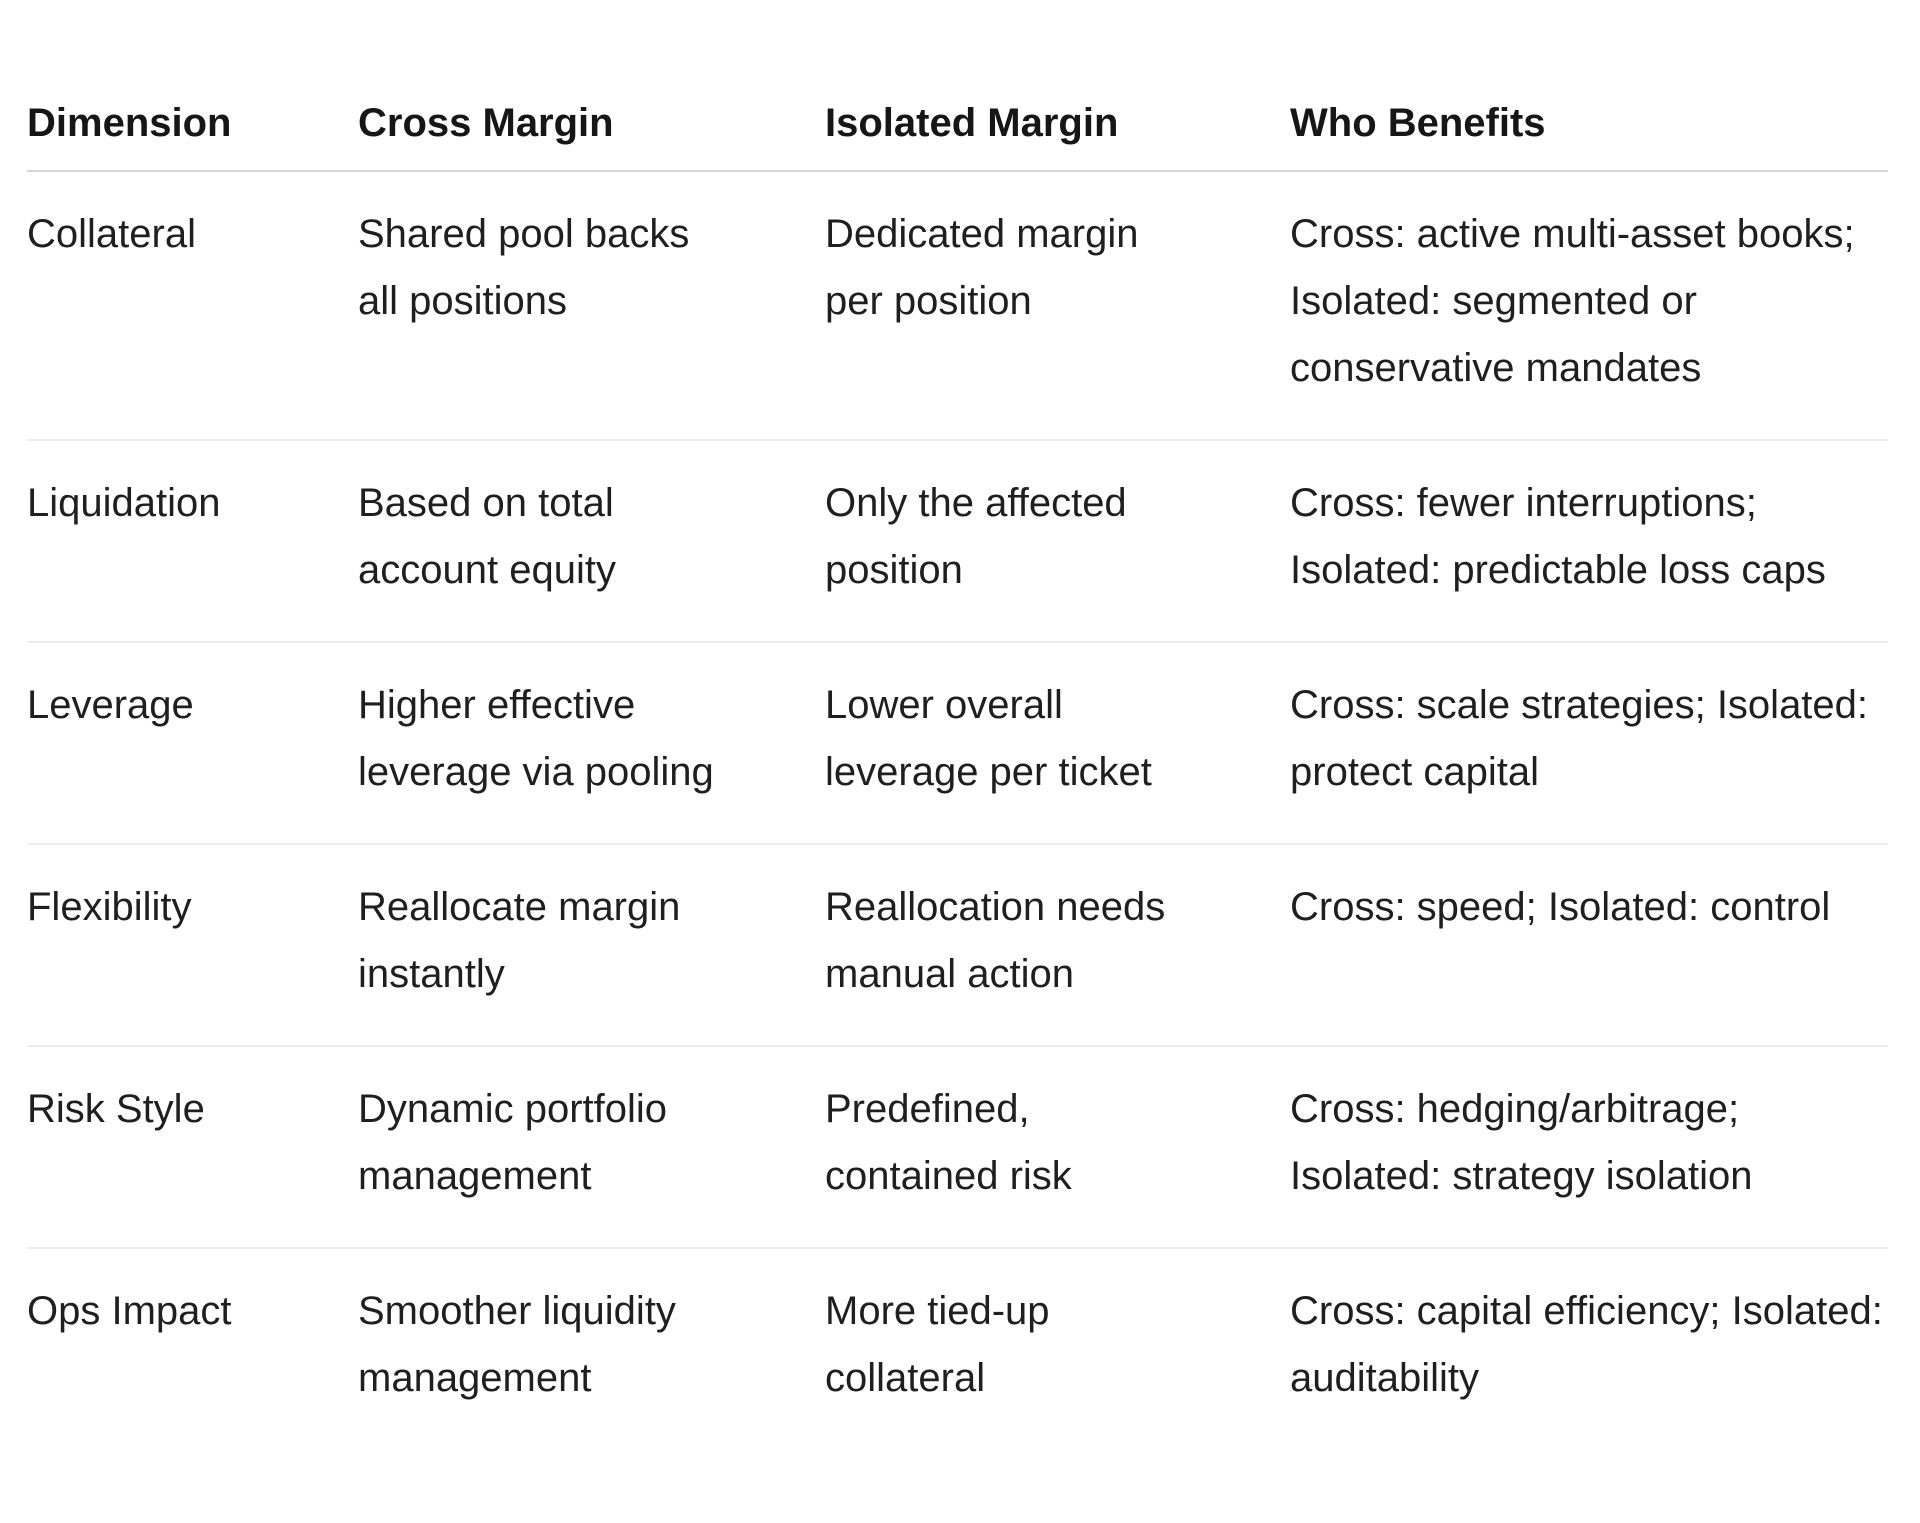 This screenshot has width=1920, height=1523. What do you see at coordinates (192, 945) in the screenshot?
I see `cell-dimension: Flexibility` at bounding box center [192, 945].